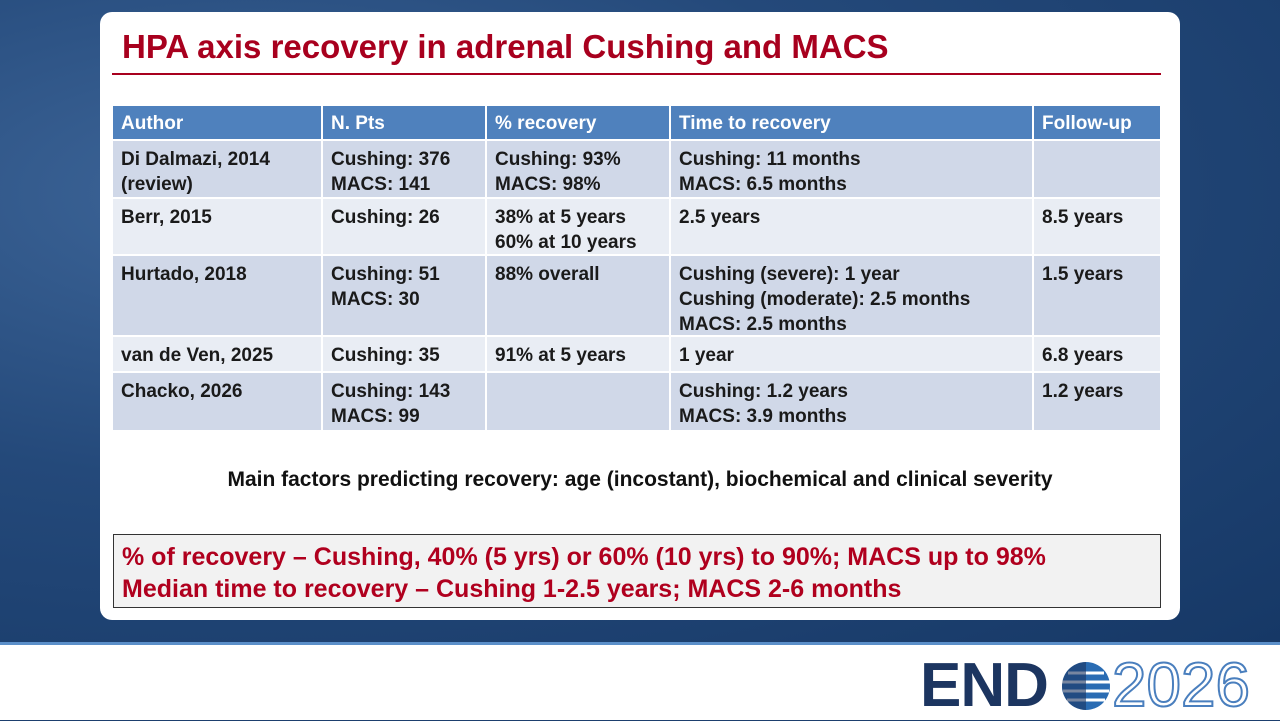  What do you see at coordinates (1098, 296) in the screenshot?
I see `table-cell: 1.5 years` at bounding box center [1098, 296].